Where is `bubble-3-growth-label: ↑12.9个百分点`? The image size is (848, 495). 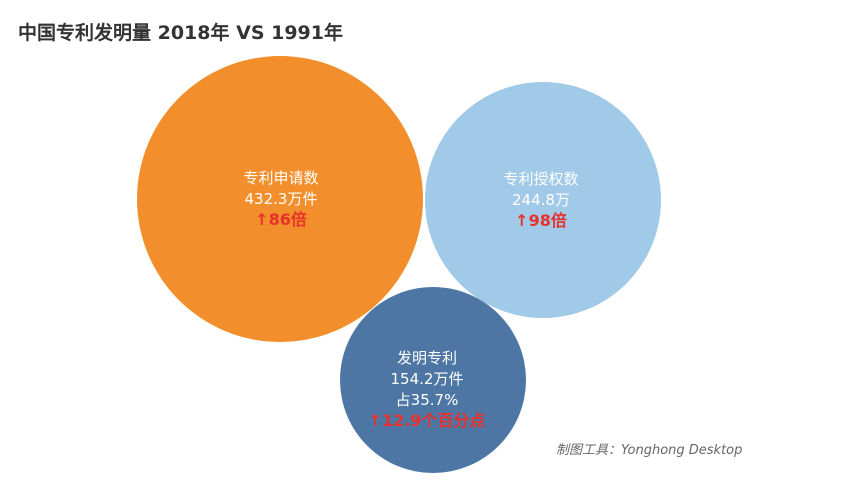 bubble-3-growth-label: ↑12.9个百分点 is located at coordinates (427, 420).